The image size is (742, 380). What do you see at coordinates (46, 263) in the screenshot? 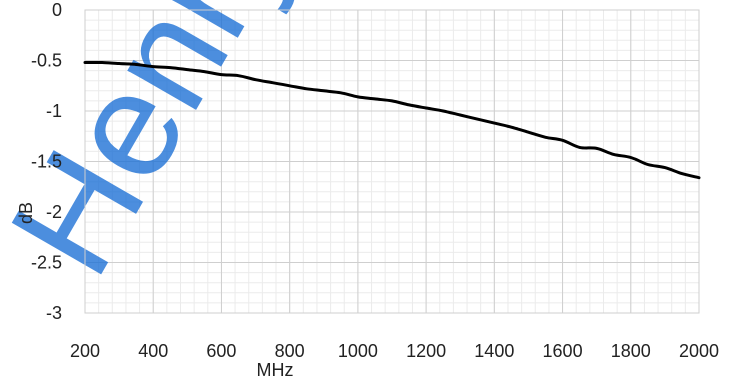
I see `y-tick-label: -2.5` at bounding box center [46, 263].